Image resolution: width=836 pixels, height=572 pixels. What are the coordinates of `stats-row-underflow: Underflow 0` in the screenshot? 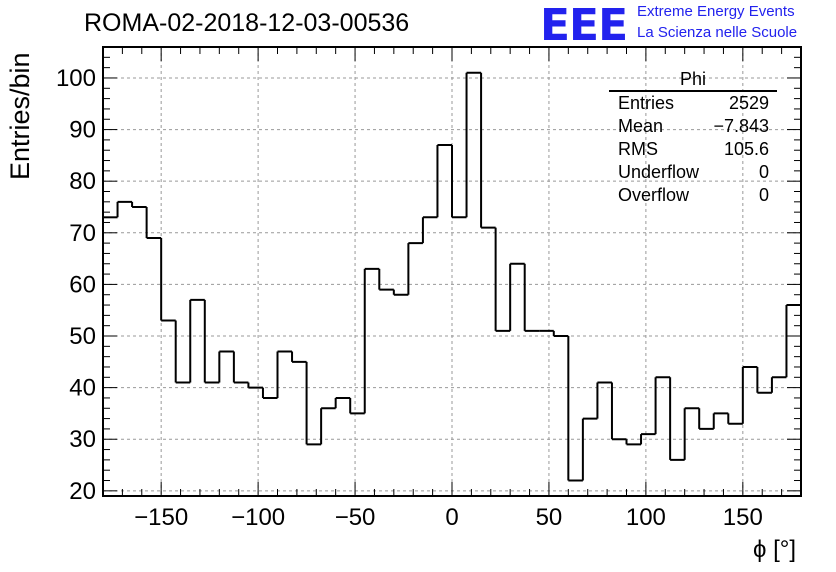 It's located at (693, 172).